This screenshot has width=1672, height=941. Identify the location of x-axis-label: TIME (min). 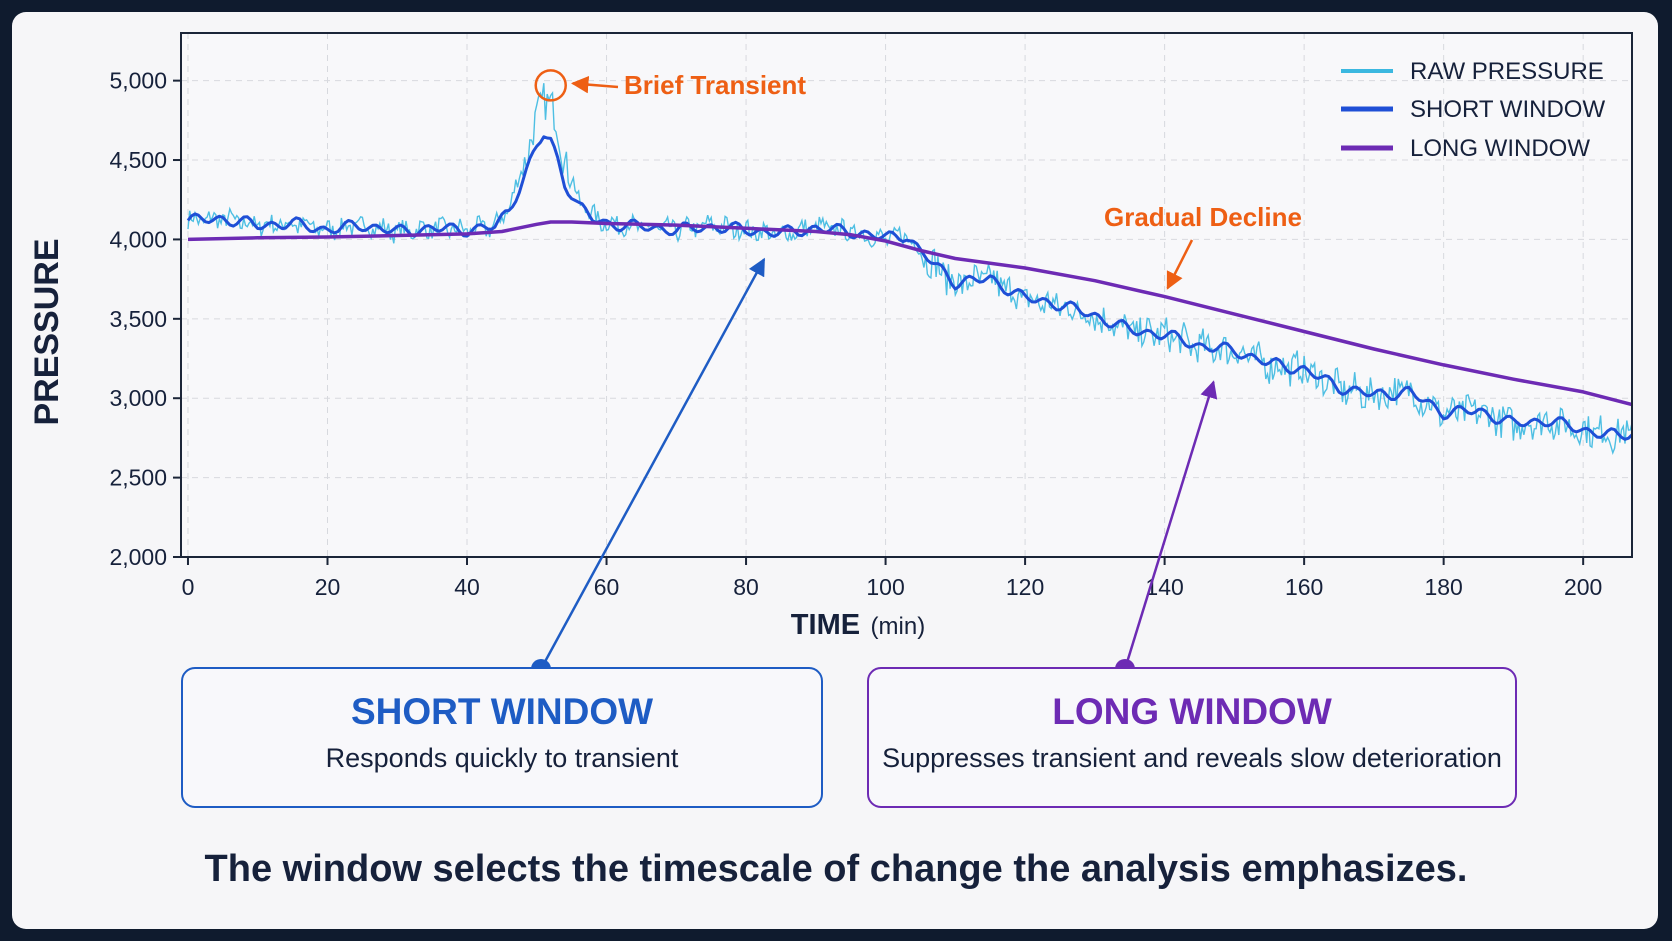
(858, 625).